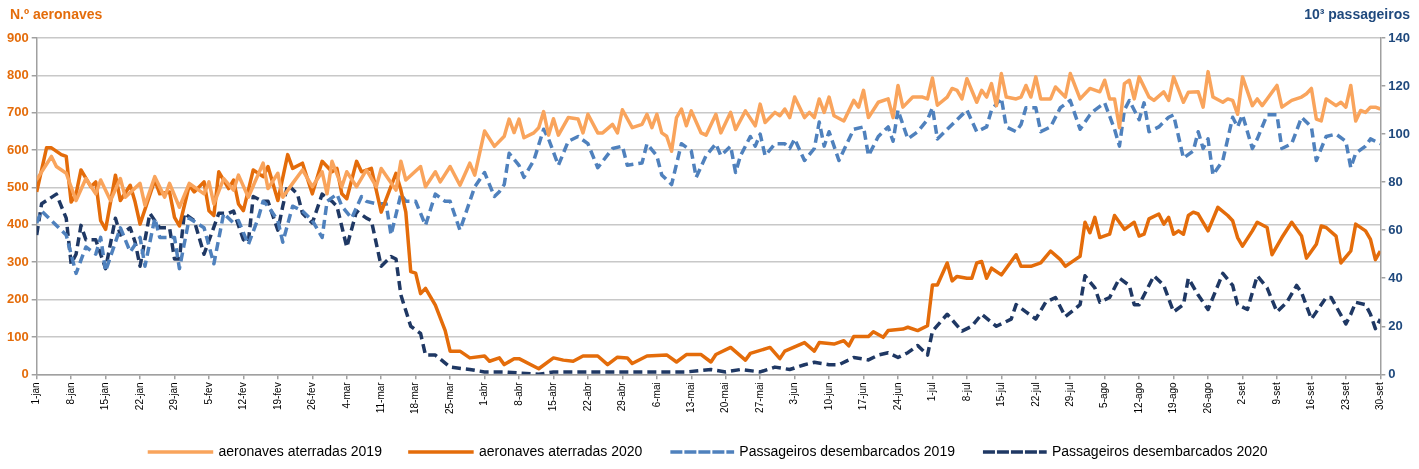 Image resolution: width=1419 pixels, height=469 pixels. What do you see at coordinates (560, 450) in the screenshot?
I see `legend-label: aeronaves aterradas 2020` at bounding box center [560, 450].